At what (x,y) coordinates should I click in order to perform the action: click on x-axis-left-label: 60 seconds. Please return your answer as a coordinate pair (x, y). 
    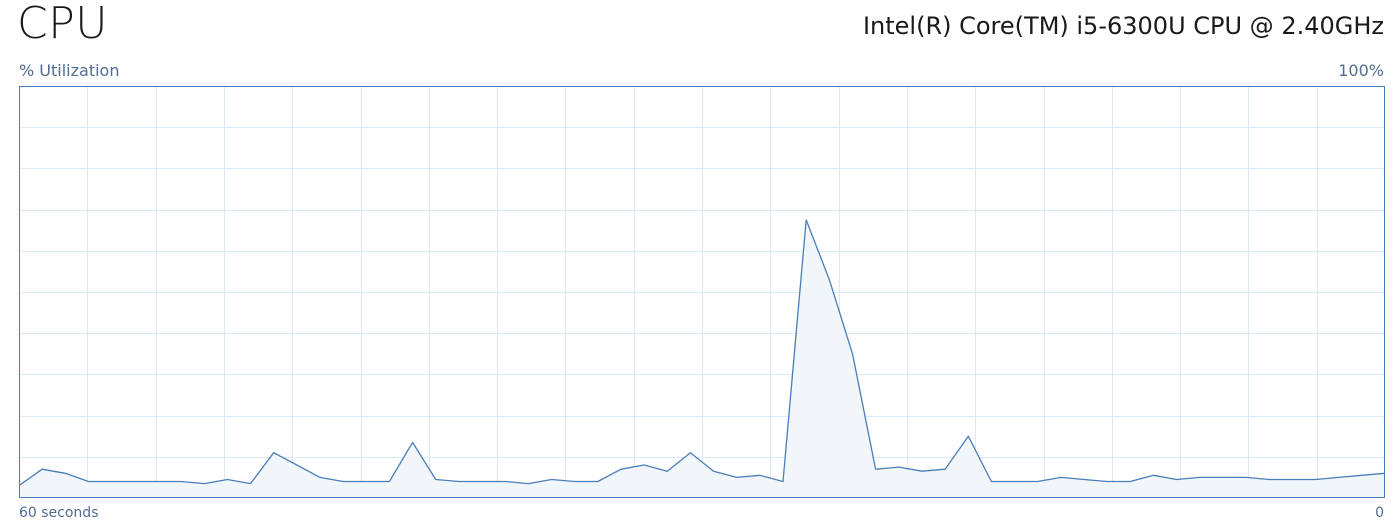
    Looking at the image, I should click on (59, 513).